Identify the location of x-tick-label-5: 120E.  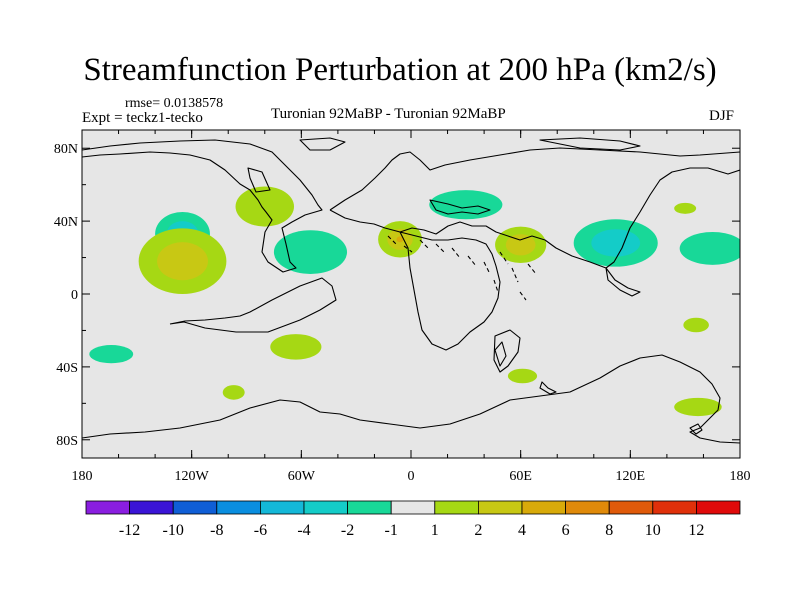
(631, 476).